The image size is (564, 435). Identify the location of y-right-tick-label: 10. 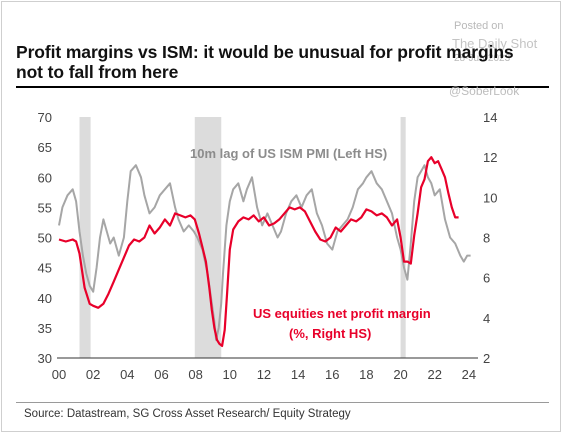
(490, 197).